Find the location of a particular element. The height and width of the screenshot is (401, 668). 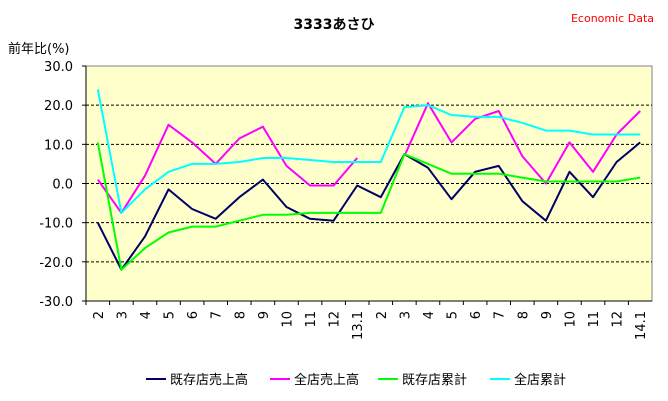

y-tick-label: 30.0 is located at coordinates (58, 67).